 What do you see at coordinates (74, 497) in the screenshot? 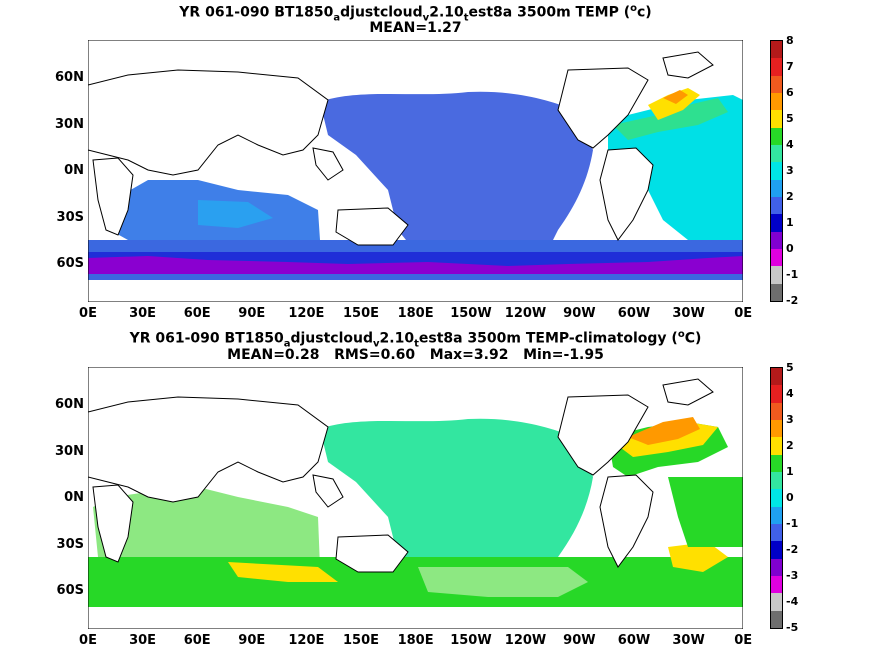
I see `p2-lat-0N: 0N` at bounding box center [74, 497].